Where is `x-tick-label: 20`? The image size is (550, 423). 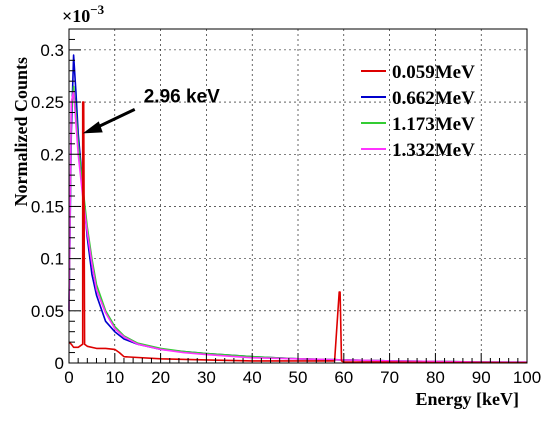 x-tick-label: 20 is located at coordinates (160, 377).